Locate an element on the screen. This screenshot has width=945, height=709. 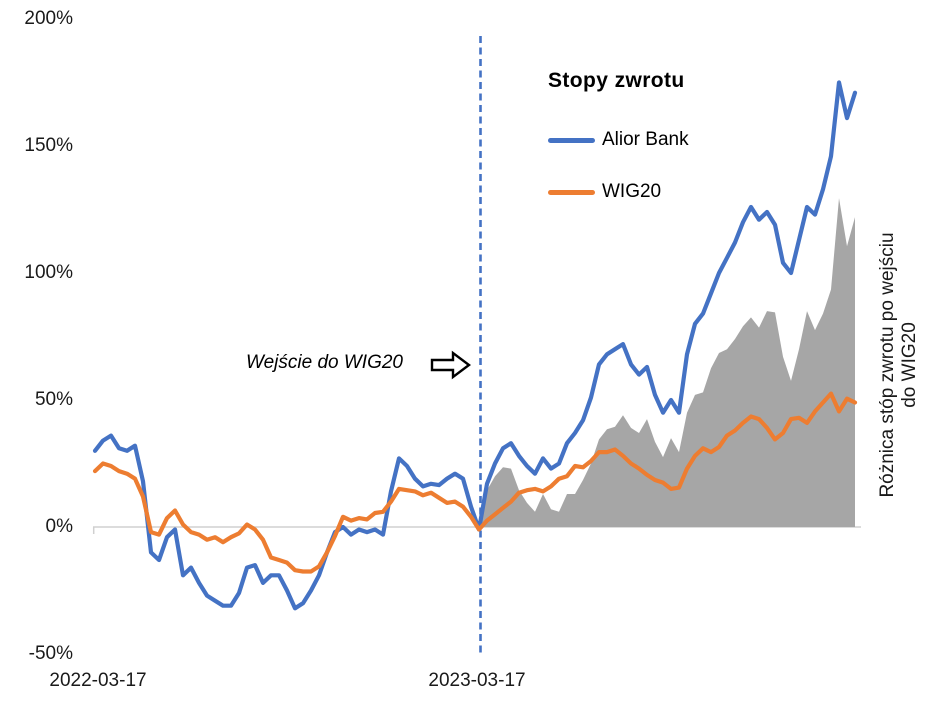
y-tick-50: 50% is located at coordinates (53, 399).